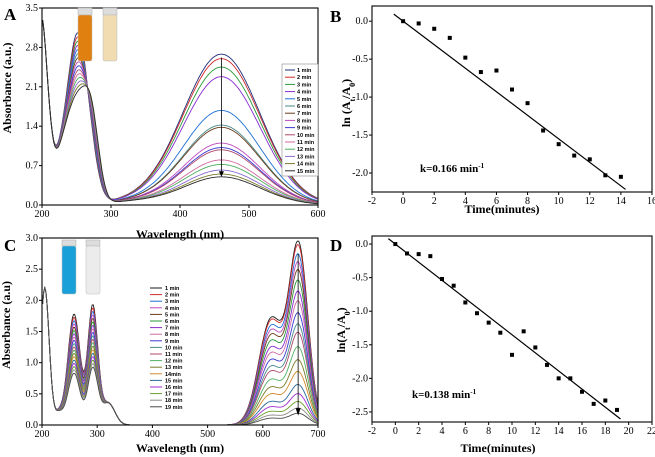 The height and width of the screenshot is (457, 655). Describe the element at coordinates (488, 431) in the screenshot. I see `panel-d-xtick-label: 8` at that location.